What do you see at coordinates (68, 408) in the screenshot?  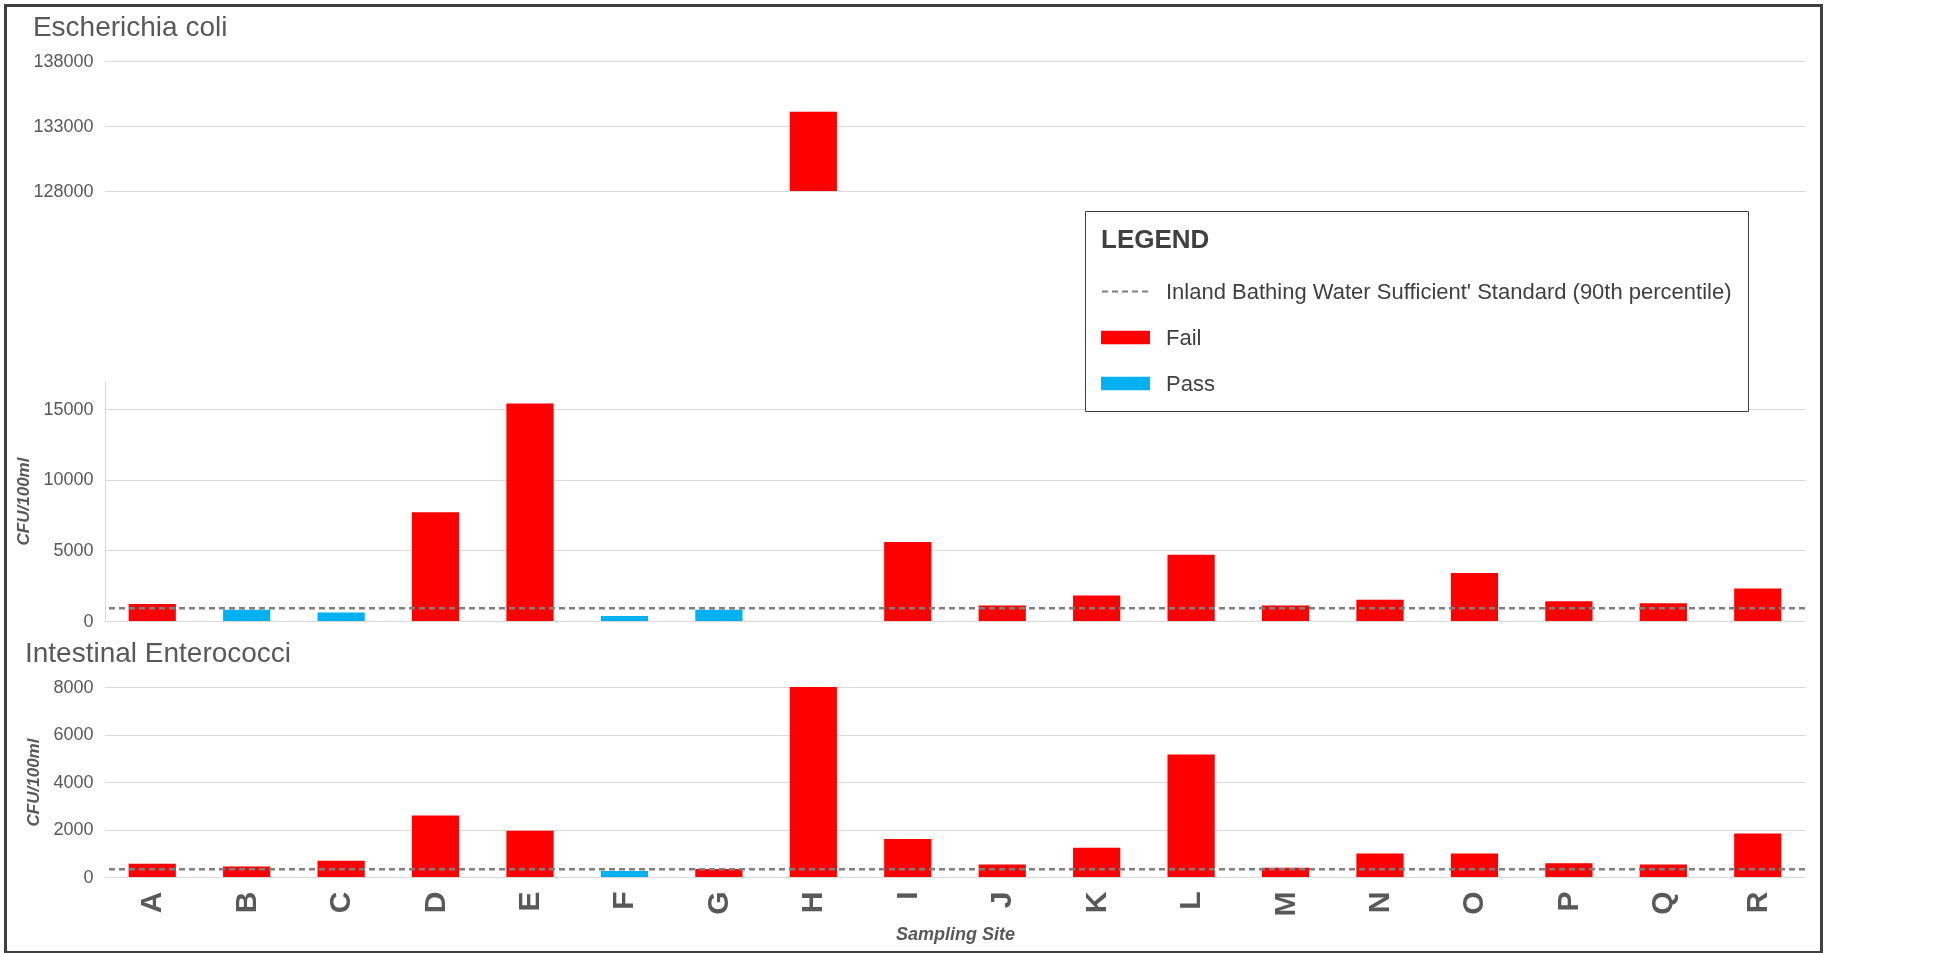 I see `y-tick-label: 15000` at bounding box center [68, 408].